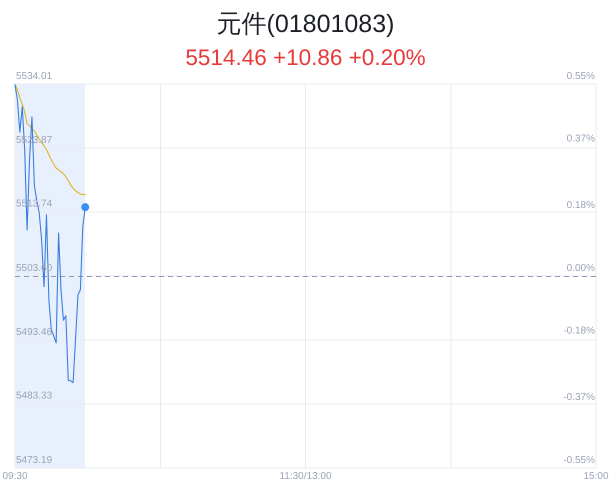 Image resolution: width=611 pixels, height=492 pixels. I want to click on y2-tick-label: 0.00%, so click(581, 268).